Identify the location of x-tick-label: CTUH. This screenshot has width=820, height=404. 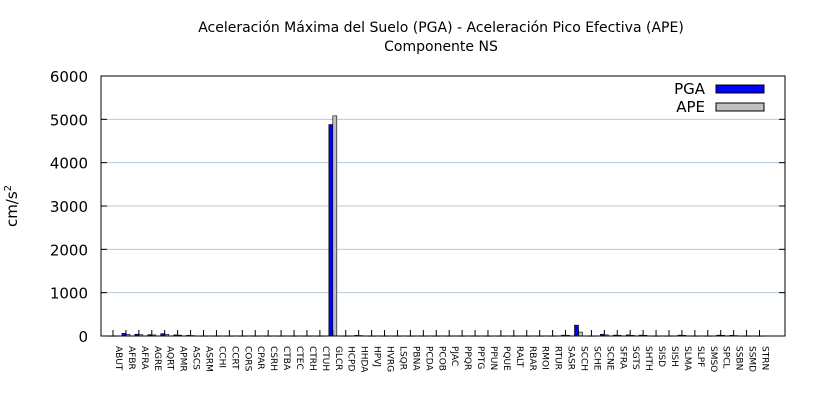
(325, 358).